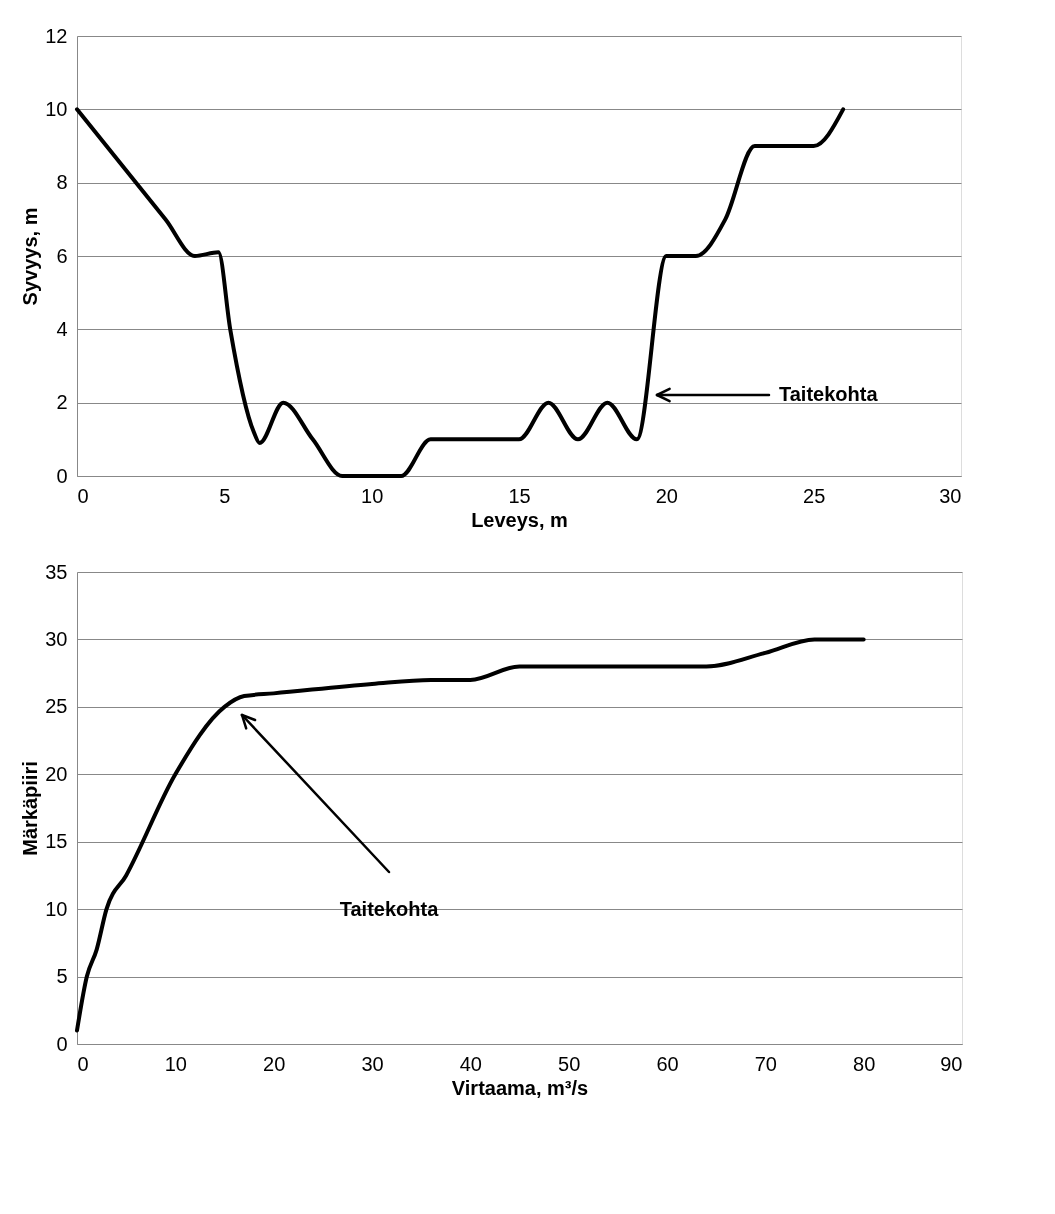 This screenshot has height=1214, width=1055. What do you see at coordinates (56, 773) in the screenshot?
I see `y-tick-label: 20` at bounding box center [56, 773].